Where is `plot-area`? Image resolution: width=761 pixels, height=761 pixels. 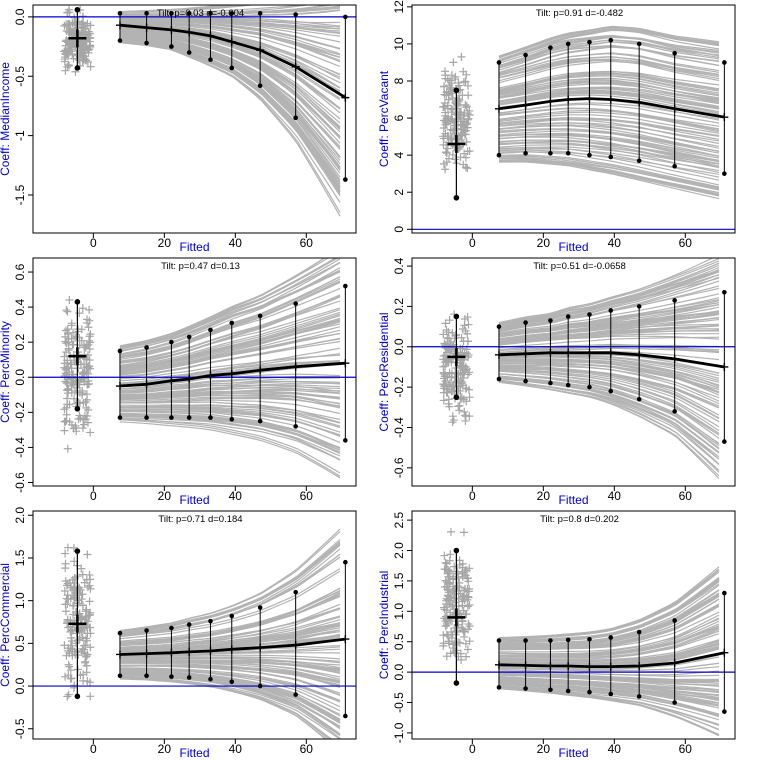 plot-area is located at coordinates (194, 111).